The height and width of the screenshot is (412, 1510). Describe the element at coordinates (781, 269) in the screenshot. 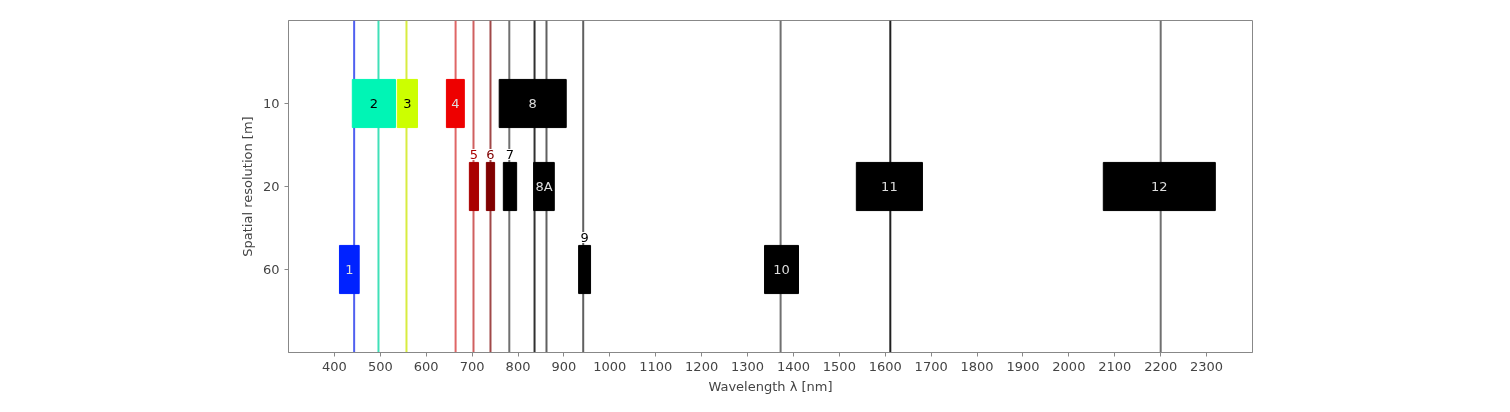

I see `series-label: 10` at that location.